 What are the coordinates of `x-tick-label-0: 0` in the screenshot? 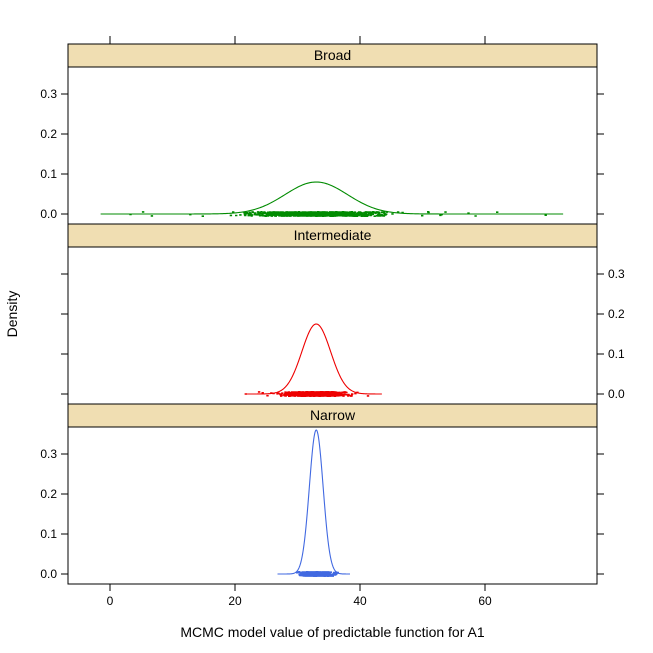 It's located at (110, 601).